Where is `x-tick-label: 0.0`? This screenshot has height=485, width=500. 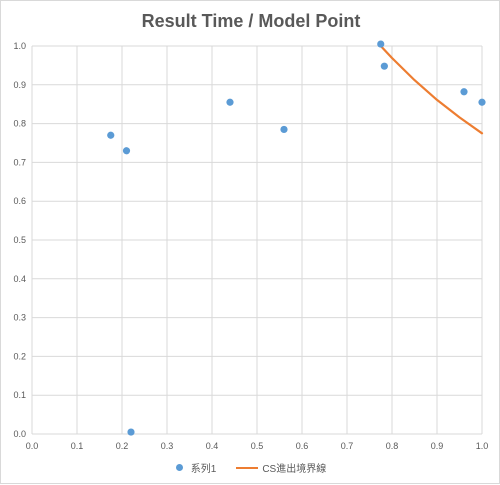 x-tick-label: 0.0 is located at coordinates (32, 446).